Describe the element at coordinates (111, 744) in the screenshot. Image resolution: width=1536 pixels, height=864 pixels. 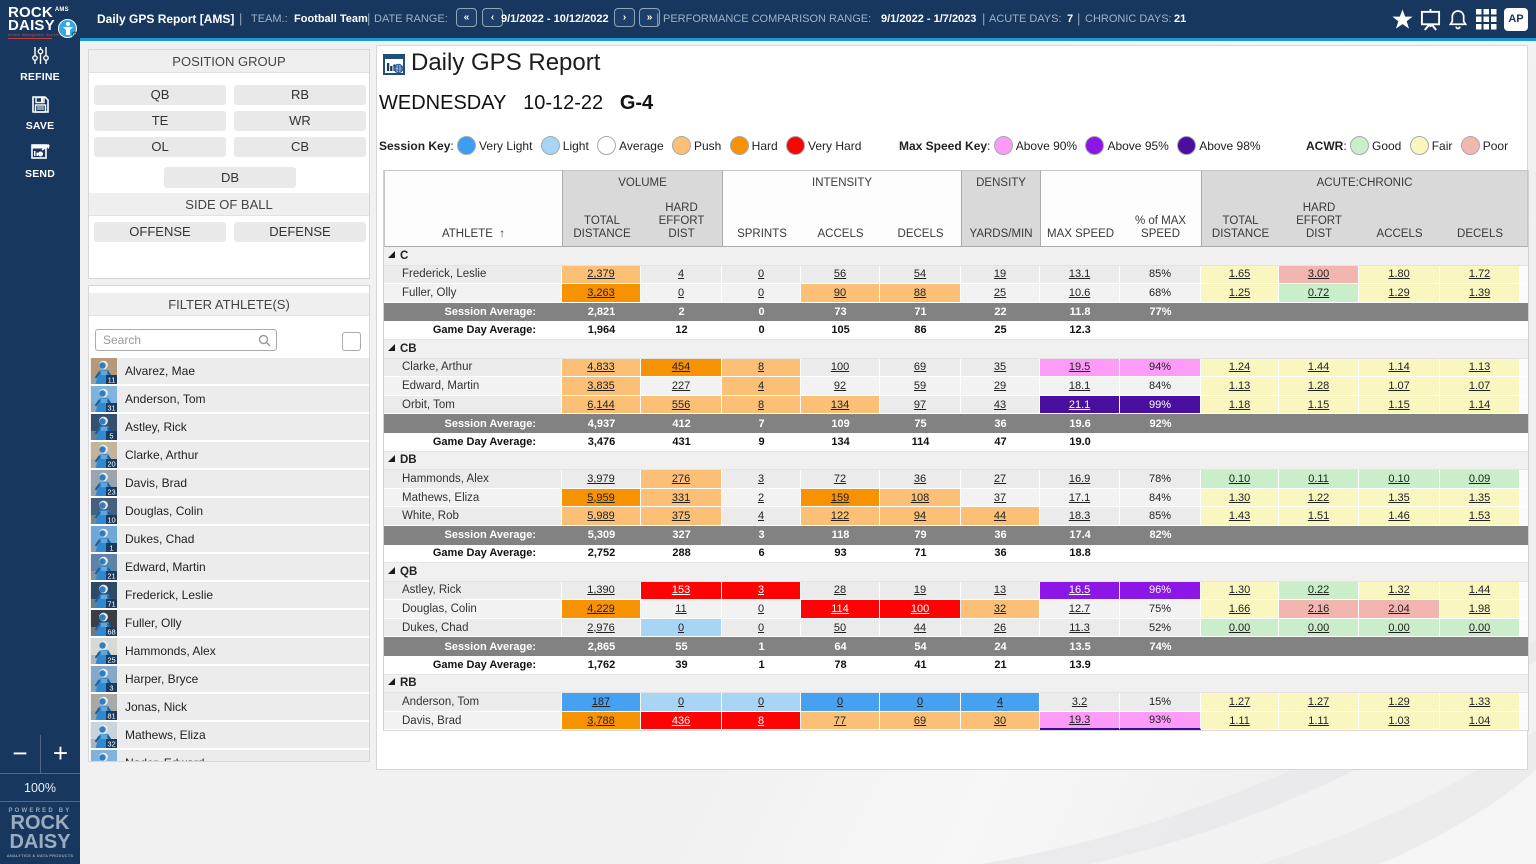
I see `svg-text: 32` at that location.